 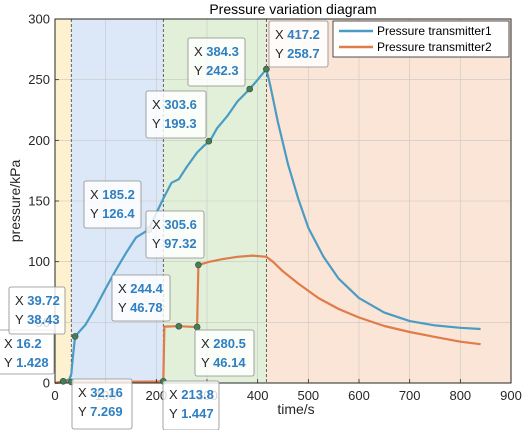 I want to click on datatip-x-row: X 32.16, so click(x=100, y=392).